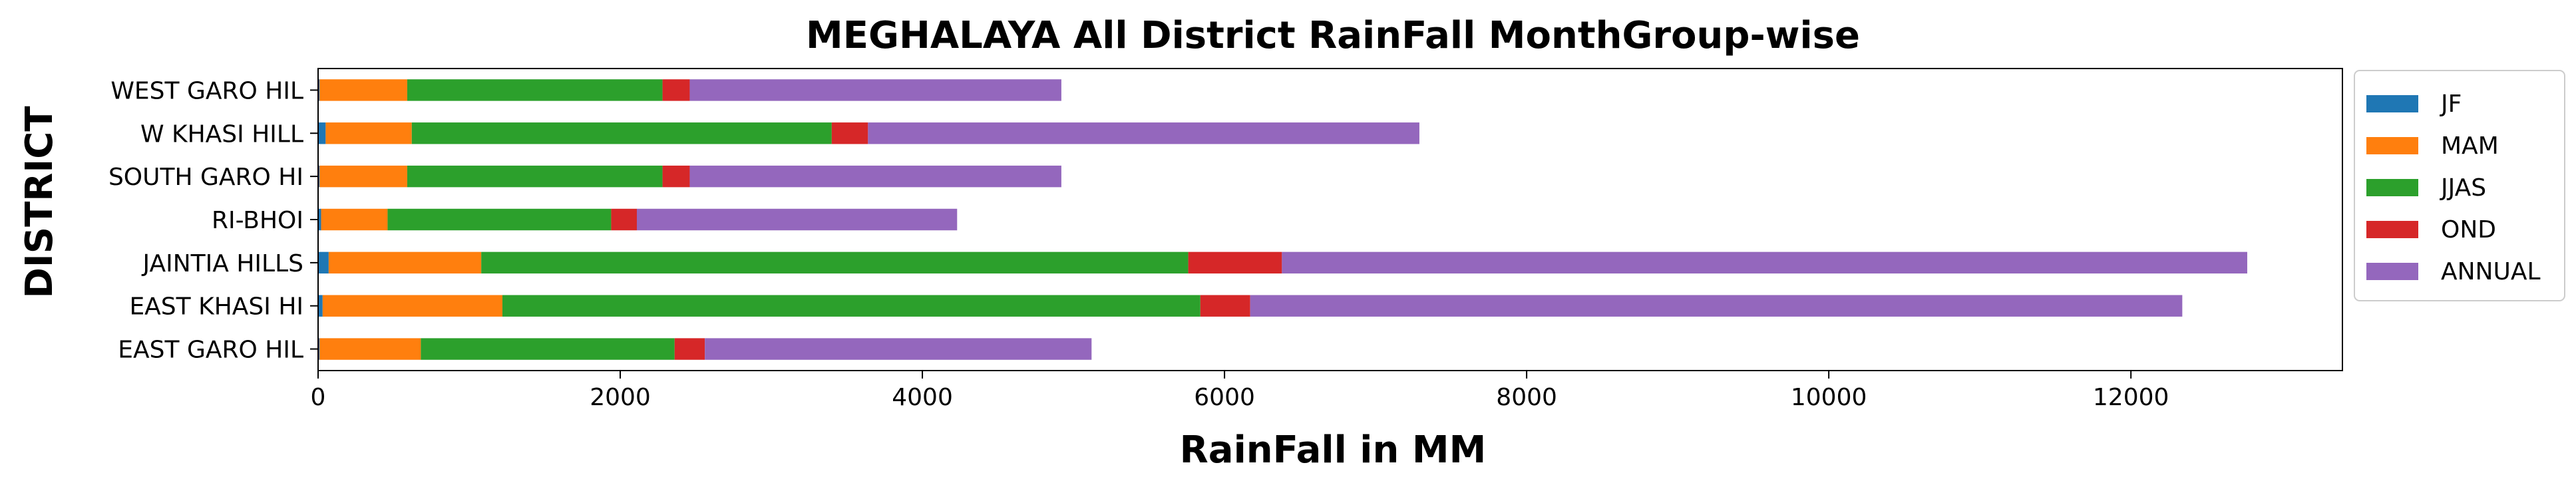 The width and height of the screenshot is (2576, 487). Describe the element at coordinates (223, 264) in the screenshot. I see `y-tick-label: JAINTIA HILLS` at that location.